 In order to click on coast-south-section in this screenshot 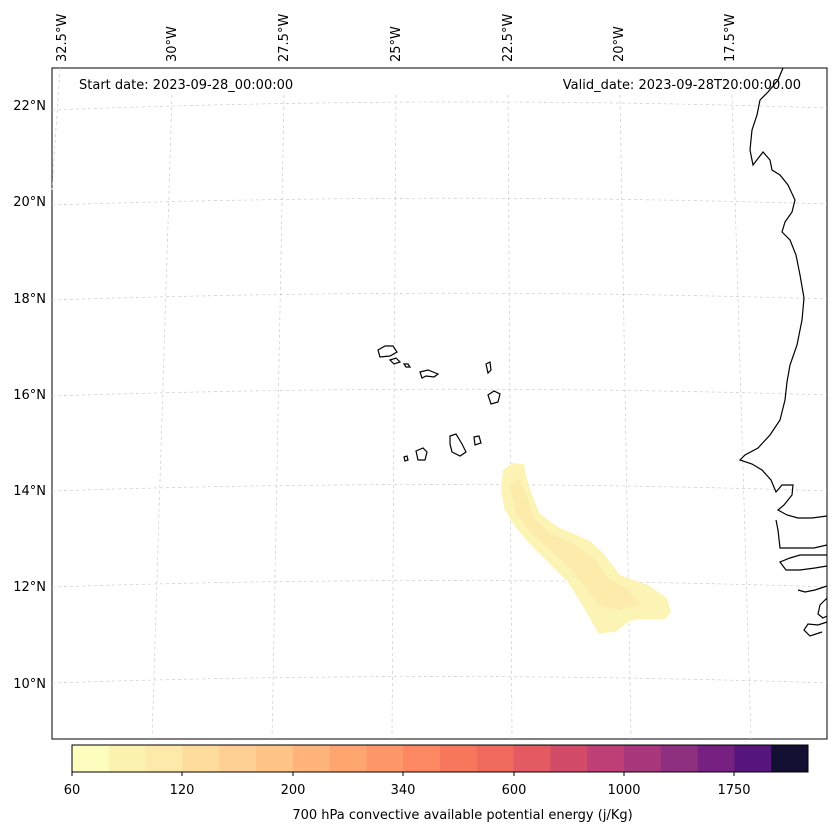, I will do `click(801, 578)`.